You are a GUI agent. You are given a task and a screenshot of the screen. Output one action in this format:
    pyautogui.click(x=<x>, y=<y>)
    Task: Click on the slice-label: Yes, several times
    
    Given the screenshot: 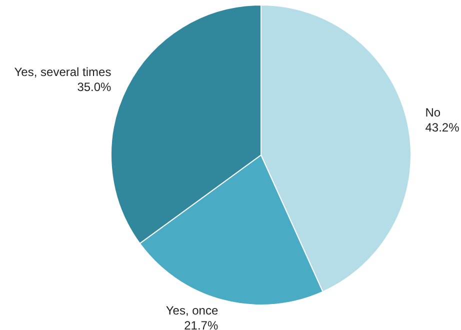 What is the action you would take?
    pyautogui.click(x=63, y=71)
    